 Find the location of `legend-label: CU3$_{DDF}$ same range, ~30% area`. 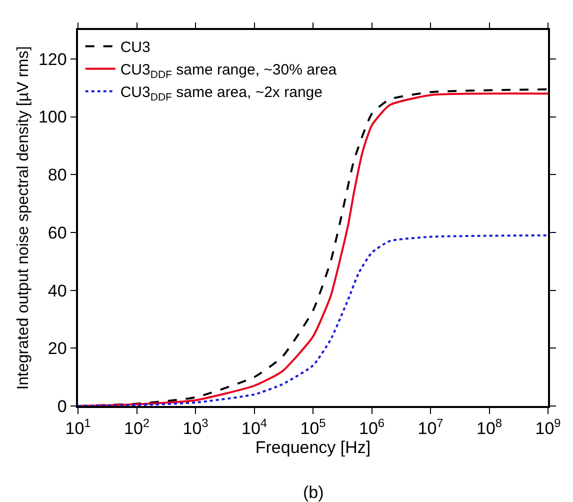

legend-label: CU3$_{DDF}$ same range, ~30% area is located at coordinates (229, 71).